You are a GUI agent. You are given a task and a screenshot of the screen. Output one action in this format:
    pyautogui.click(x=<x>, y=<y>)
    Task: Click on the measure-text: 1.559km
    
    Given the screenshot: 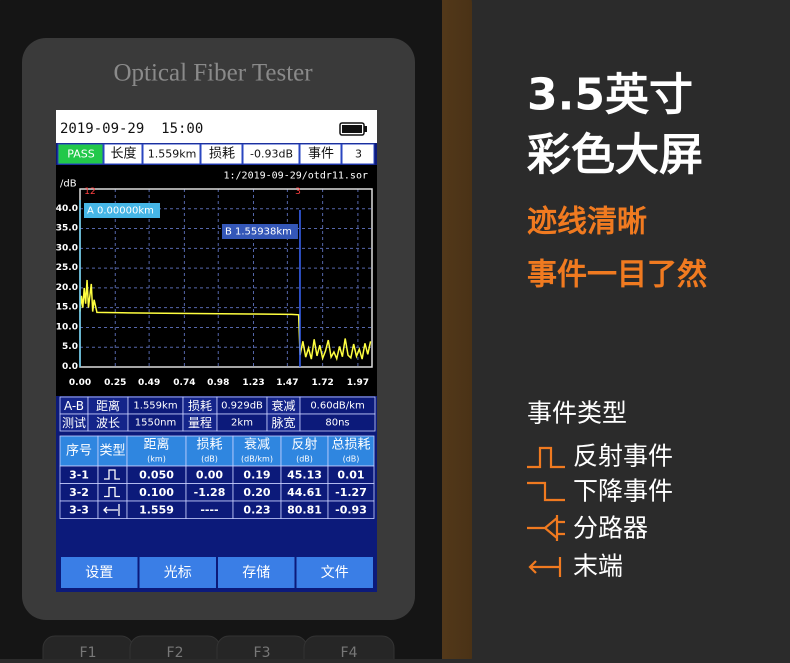 What is the action you would take?
    pyautogui.click(x=155, y=406)
    